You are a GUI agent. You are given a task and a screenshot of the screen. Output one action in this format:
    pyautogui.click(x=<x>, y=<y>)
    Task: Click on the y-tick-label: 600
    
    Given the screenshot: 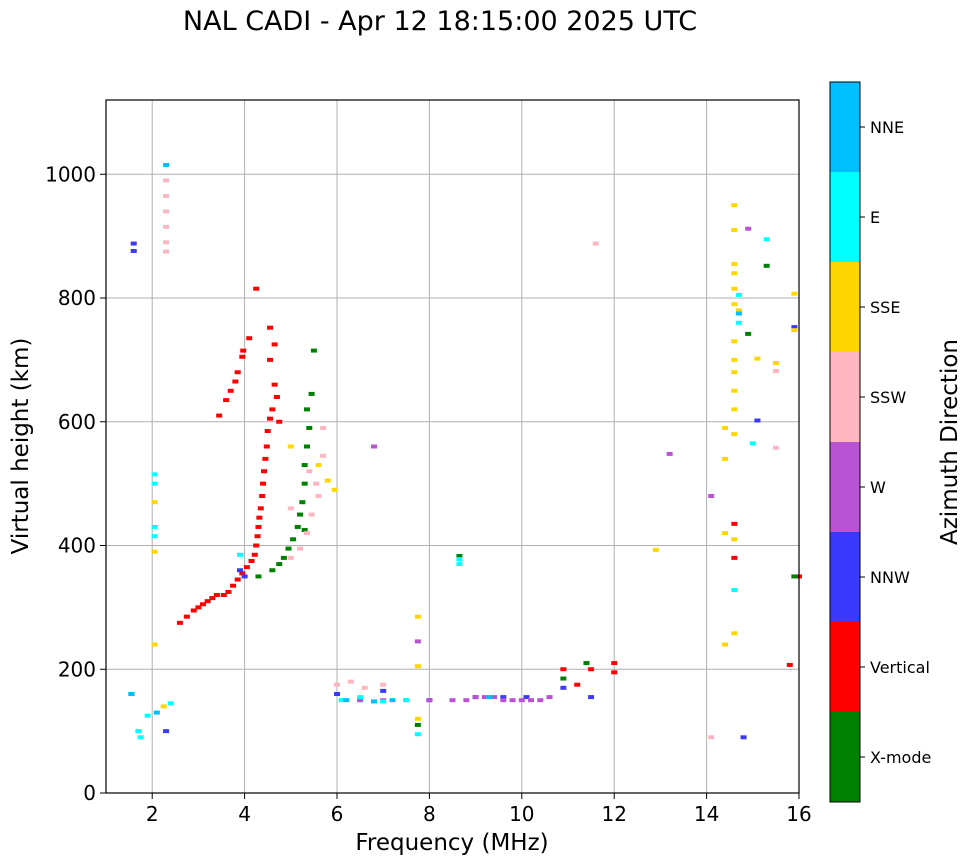 What is the action you would take?
    pyautogui.click(x=77, y=422)
    